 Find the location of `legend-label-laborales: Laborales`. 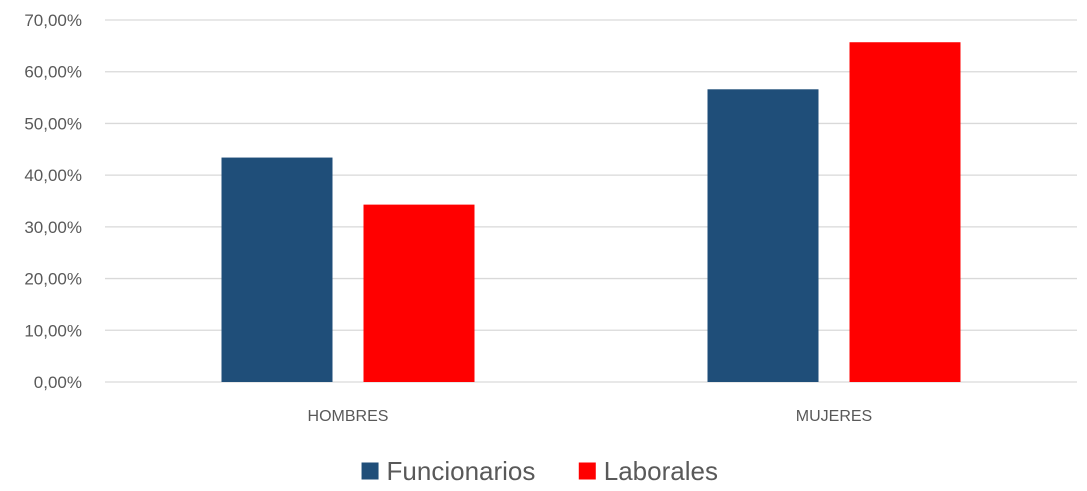

legend-label-laborales: Laborales is located at coordinates (661, 471).